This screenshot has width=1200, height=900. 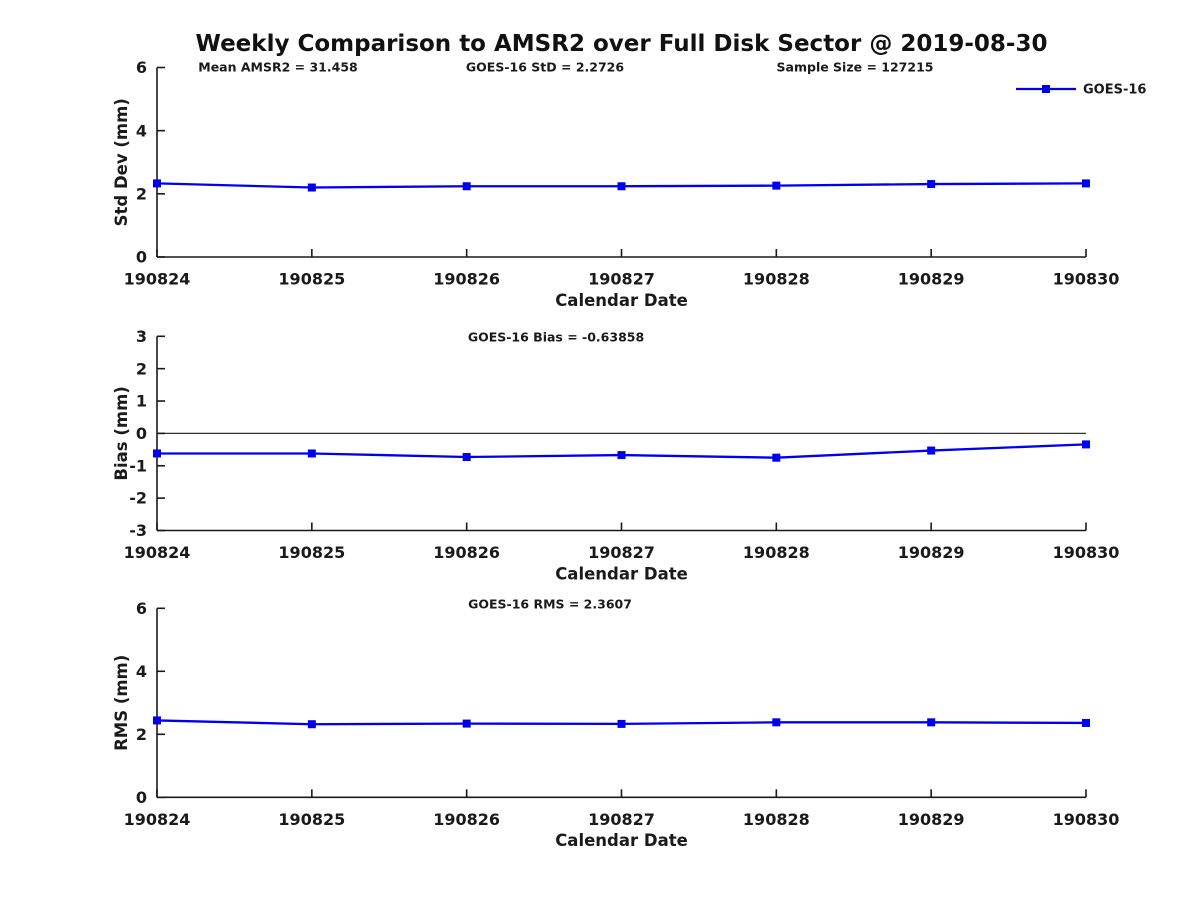 I want to click on legend: GOES-16, so click(x=1081, y=90).